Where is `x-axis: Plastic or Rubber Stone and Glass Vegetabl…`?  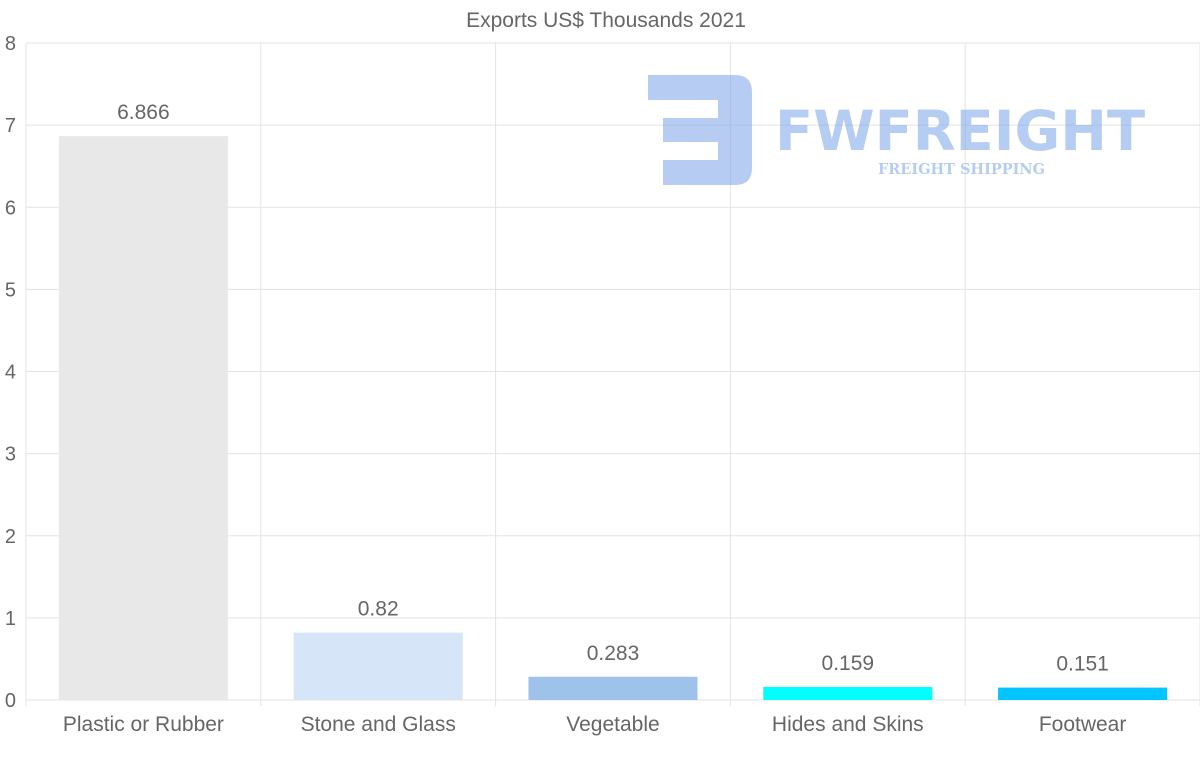 x-axis: Plastic or Rubber Stone and Glass Vegetabl… is located at coordinates (595, 724).